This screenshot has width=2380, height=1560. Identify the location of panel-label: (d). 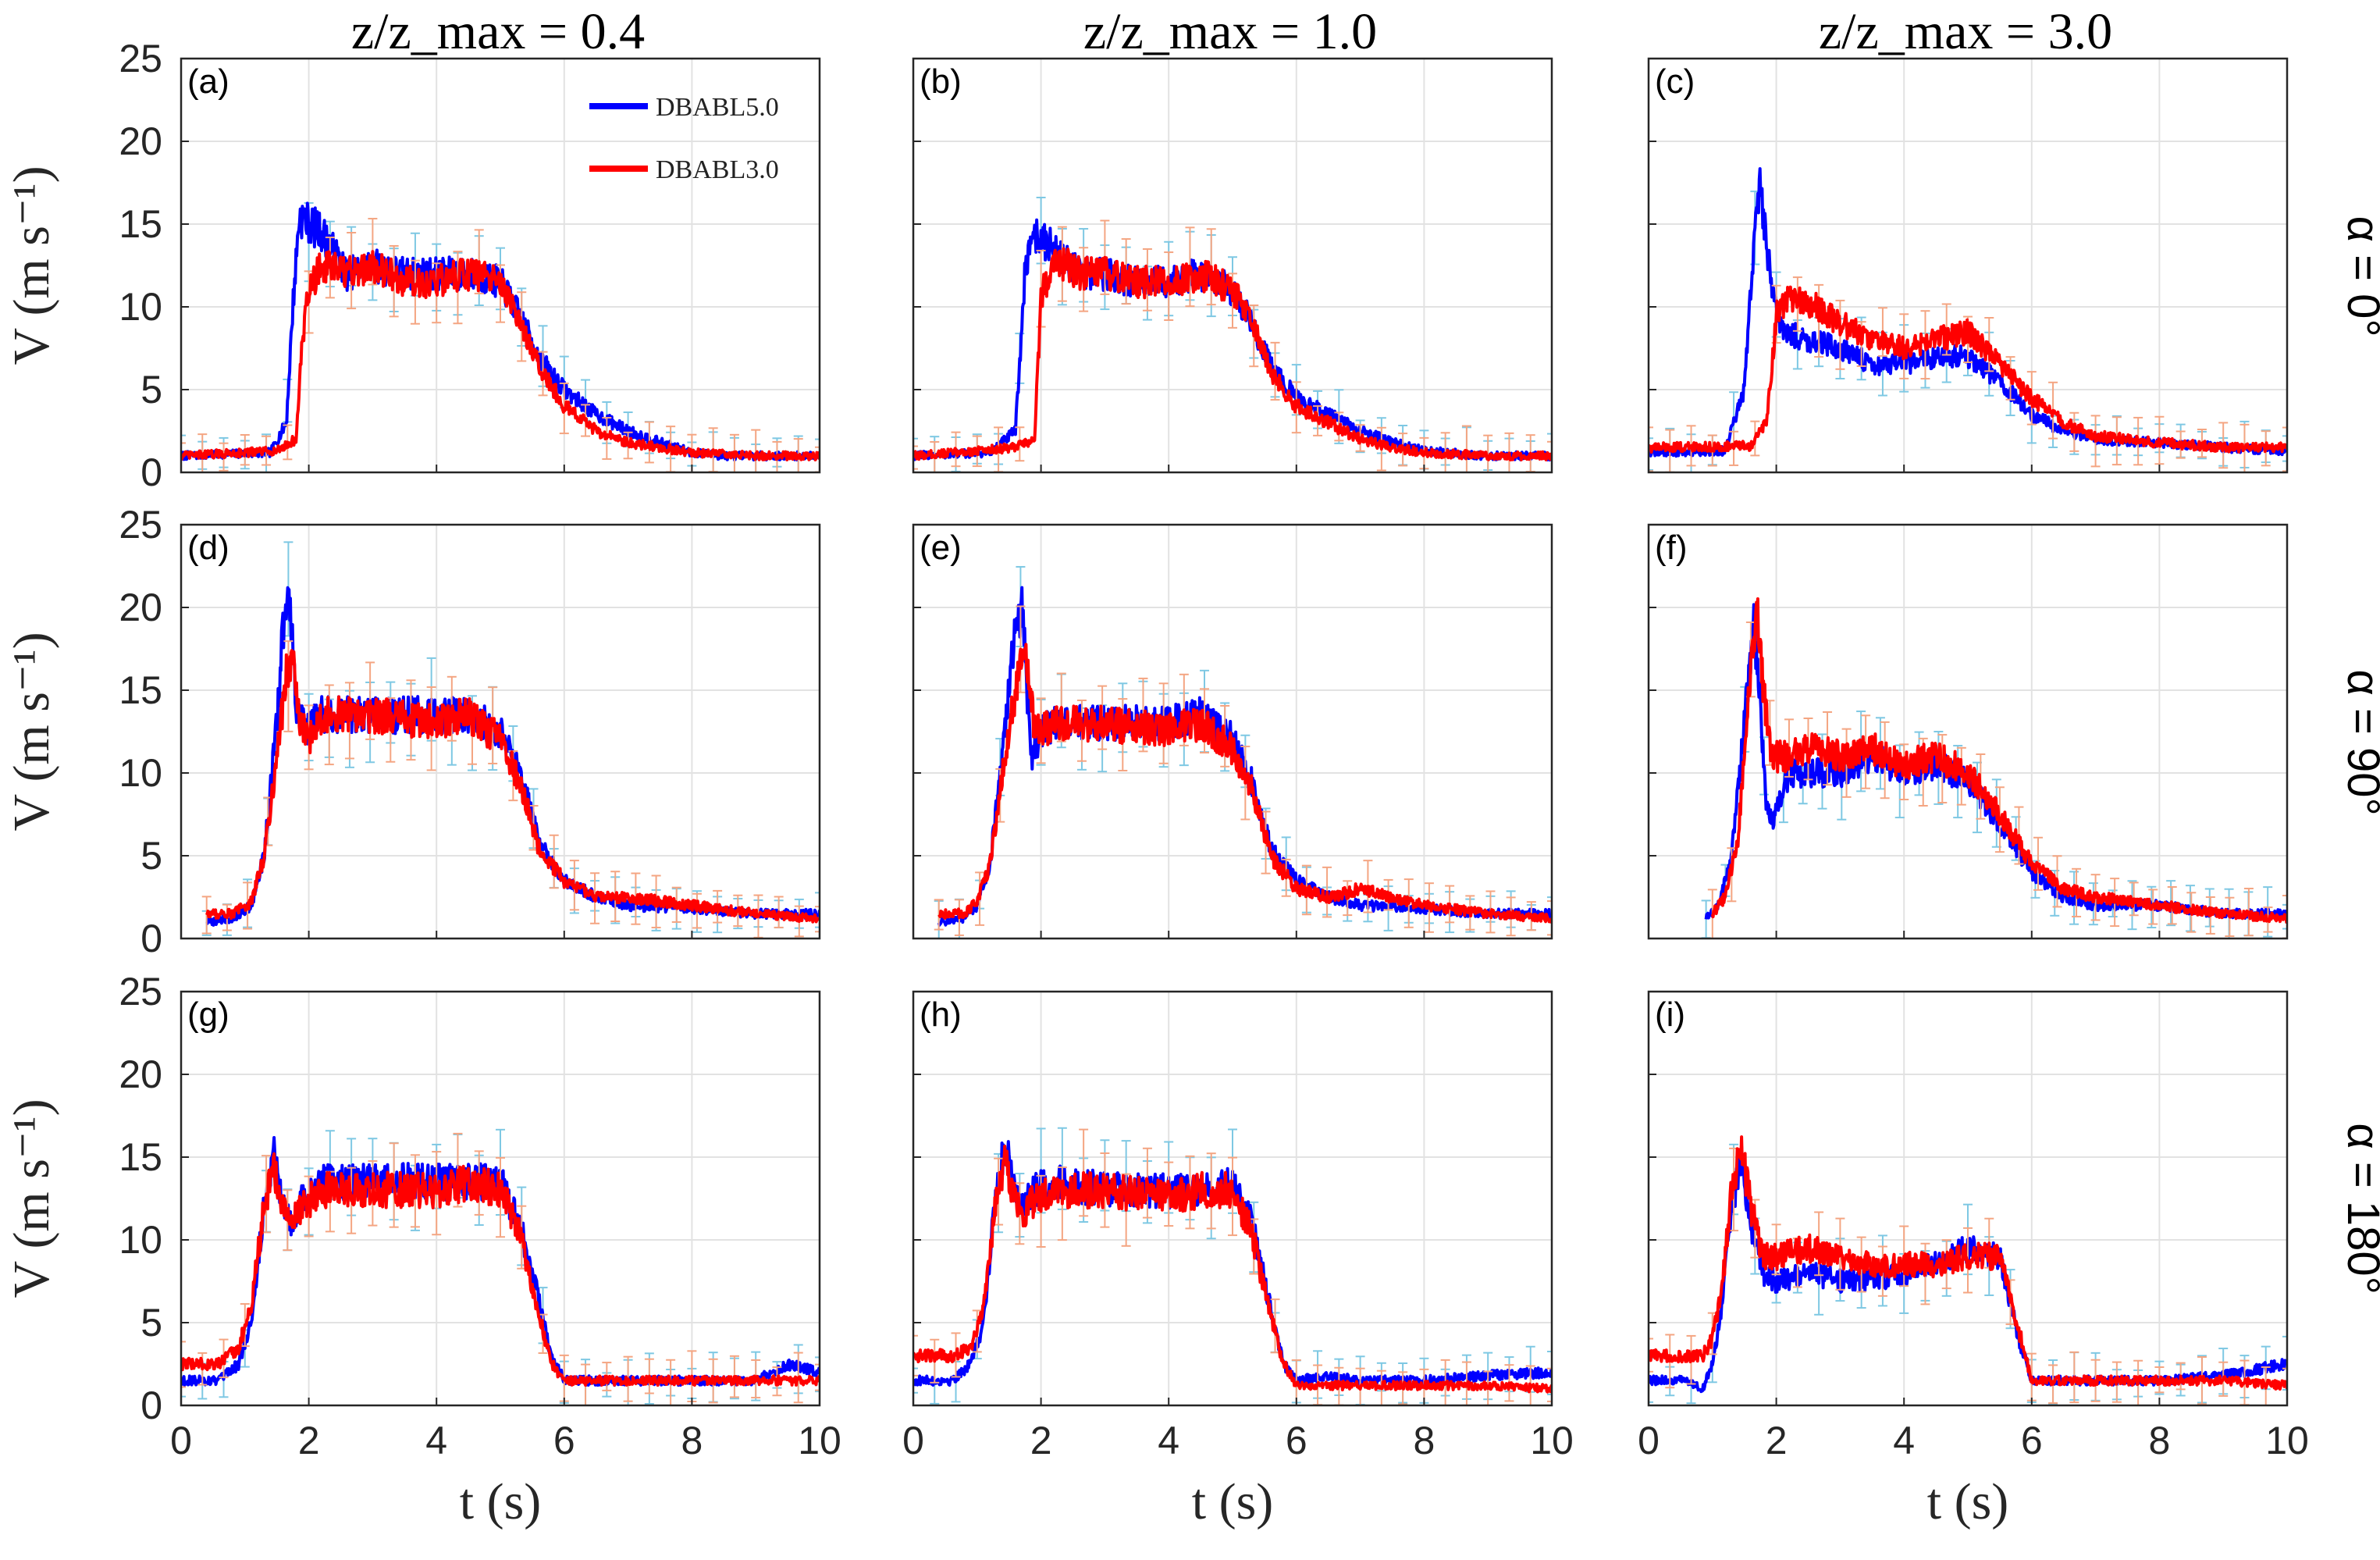
(208, 548).